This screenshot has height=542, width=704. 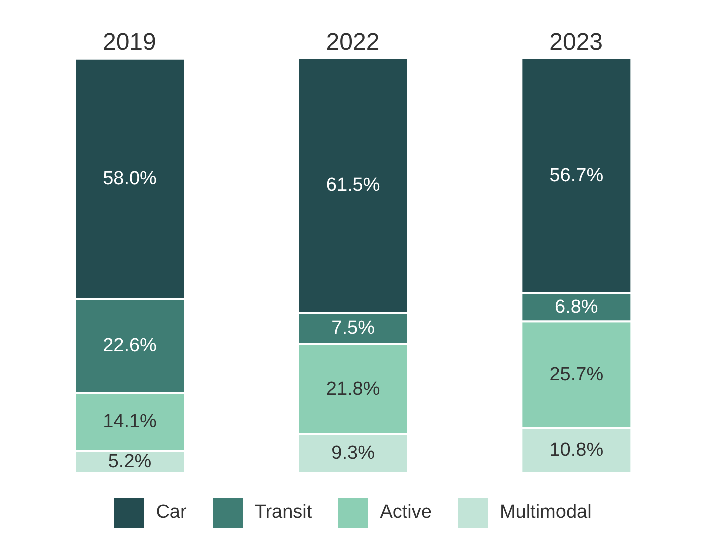 What do you see at coordinates (130, 462) in the screenshot?
I see `data-label: 5.2%` at bounding box center [130, 462].